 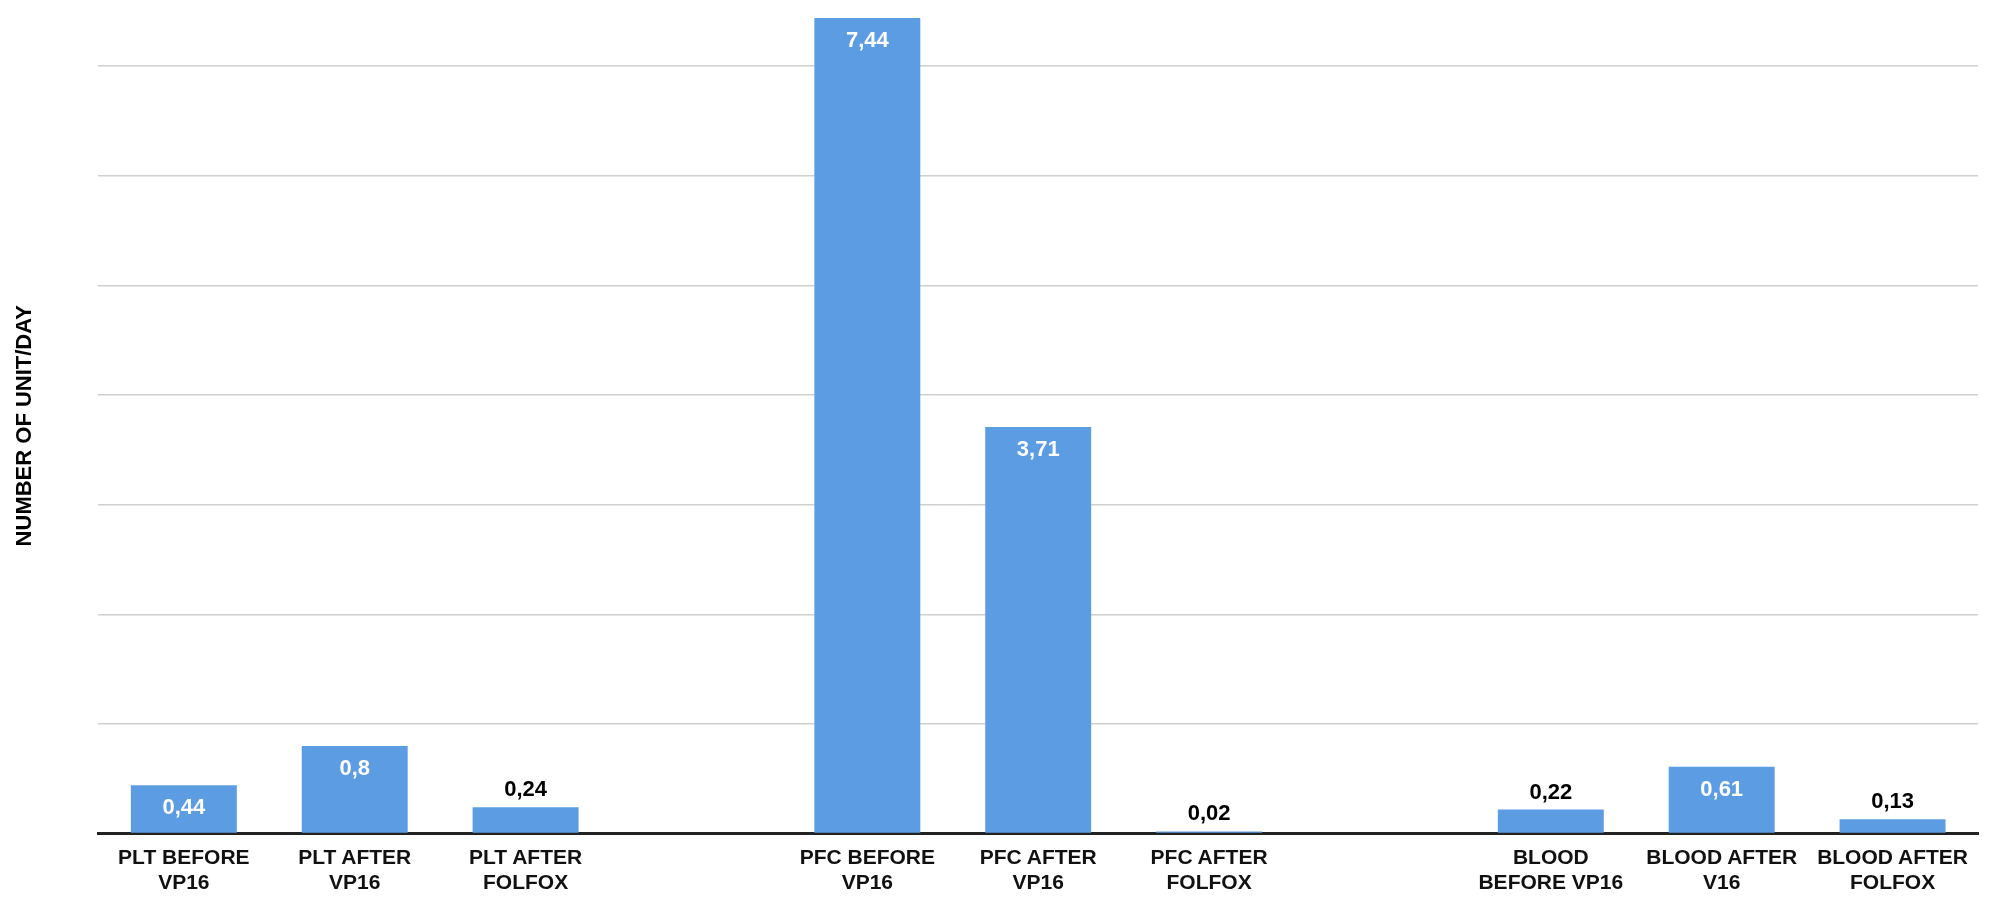 What do you see at coordinates (1038, 448) in the screenshot?
I see `data-label: 3,71` at bounding box center [1038, 448].